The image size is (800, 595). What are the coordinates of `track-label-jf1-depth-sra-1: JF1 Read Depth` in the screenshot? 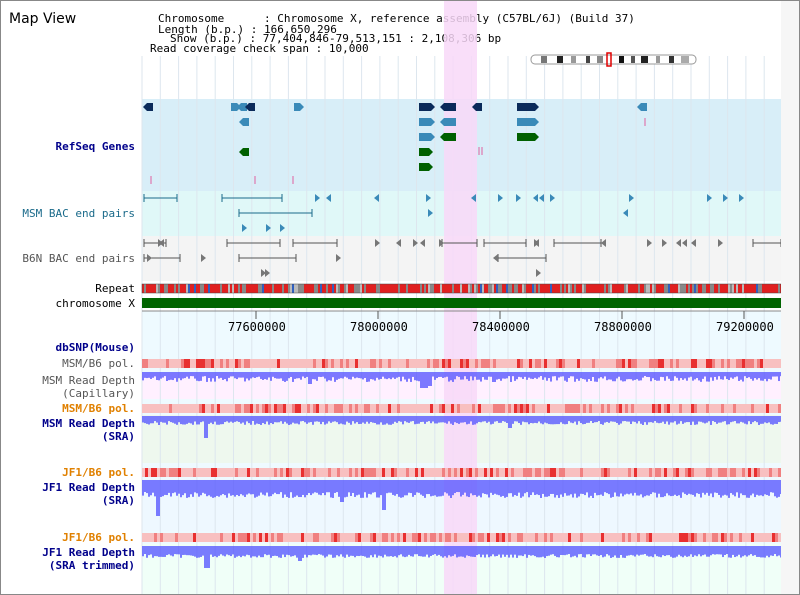 It's located at (88, 487).